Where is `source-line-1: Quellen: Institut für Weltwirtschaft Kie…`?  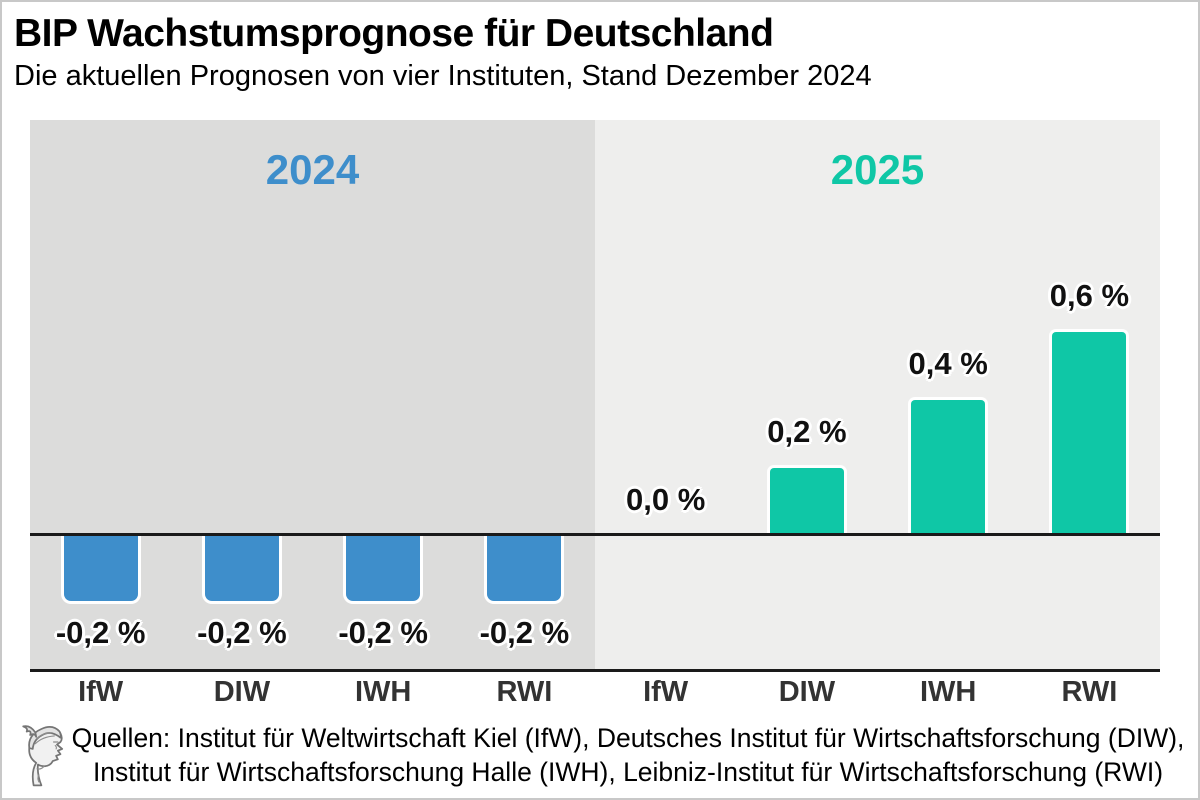
source-line-1: Quellen: Institut für Weltwirtschaft Kie… is located at coordinates (628, 738).